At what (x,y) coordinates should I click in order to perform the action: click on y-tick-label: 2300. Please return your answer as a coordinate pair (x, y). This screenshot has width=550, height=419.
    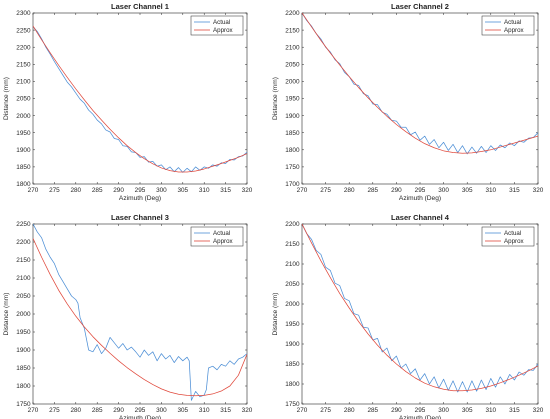
    Looking at the image, I should click on (23, 13).